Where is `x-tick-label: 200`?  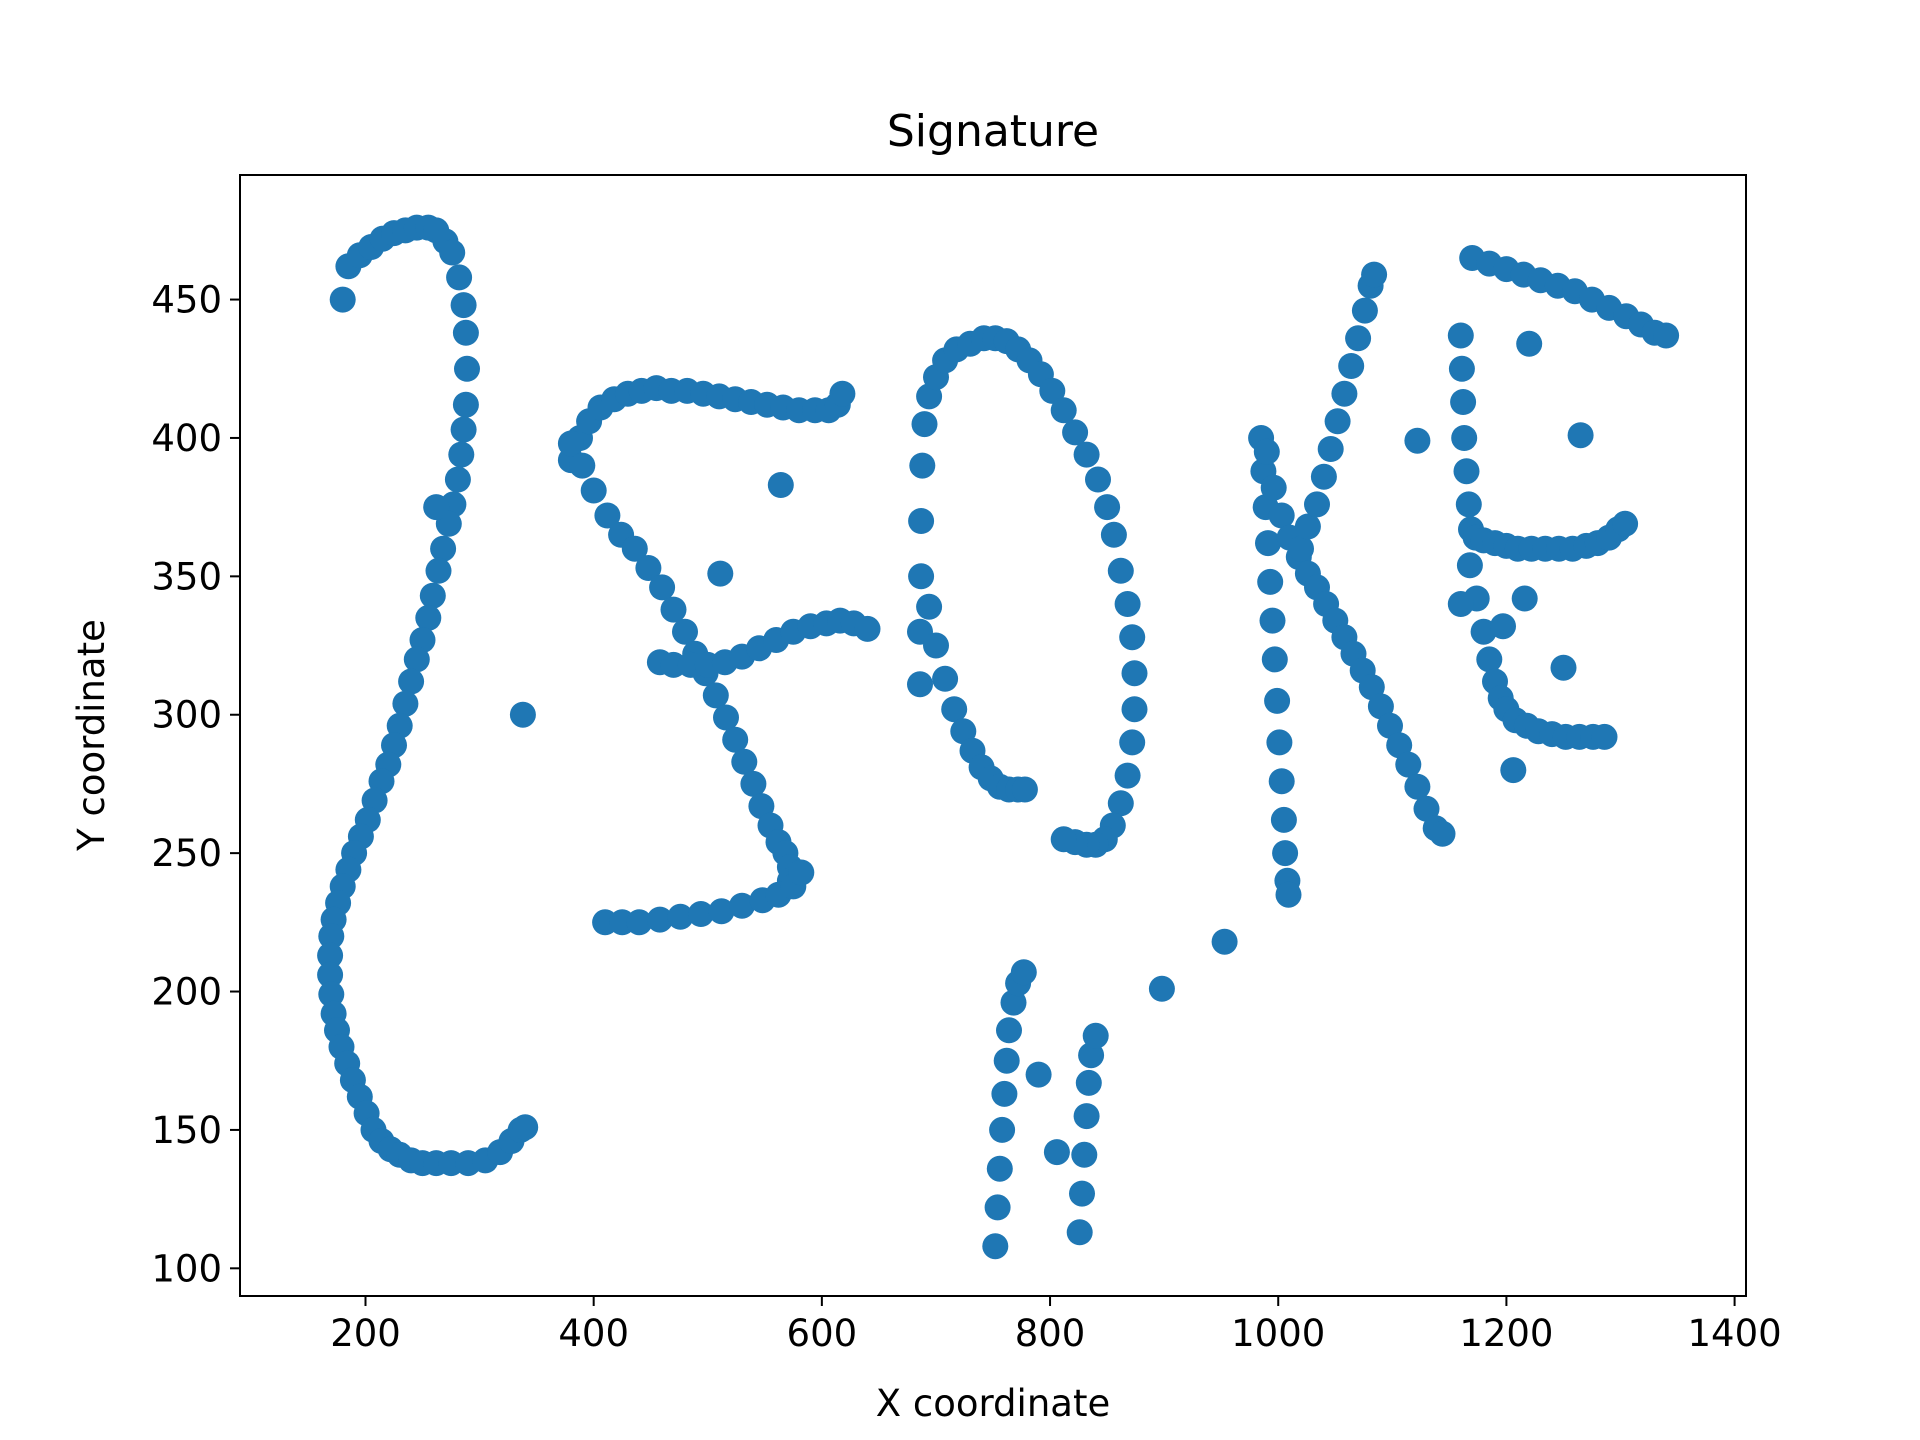
x-tick-label: 200 is located at coordinates (365, 1333).